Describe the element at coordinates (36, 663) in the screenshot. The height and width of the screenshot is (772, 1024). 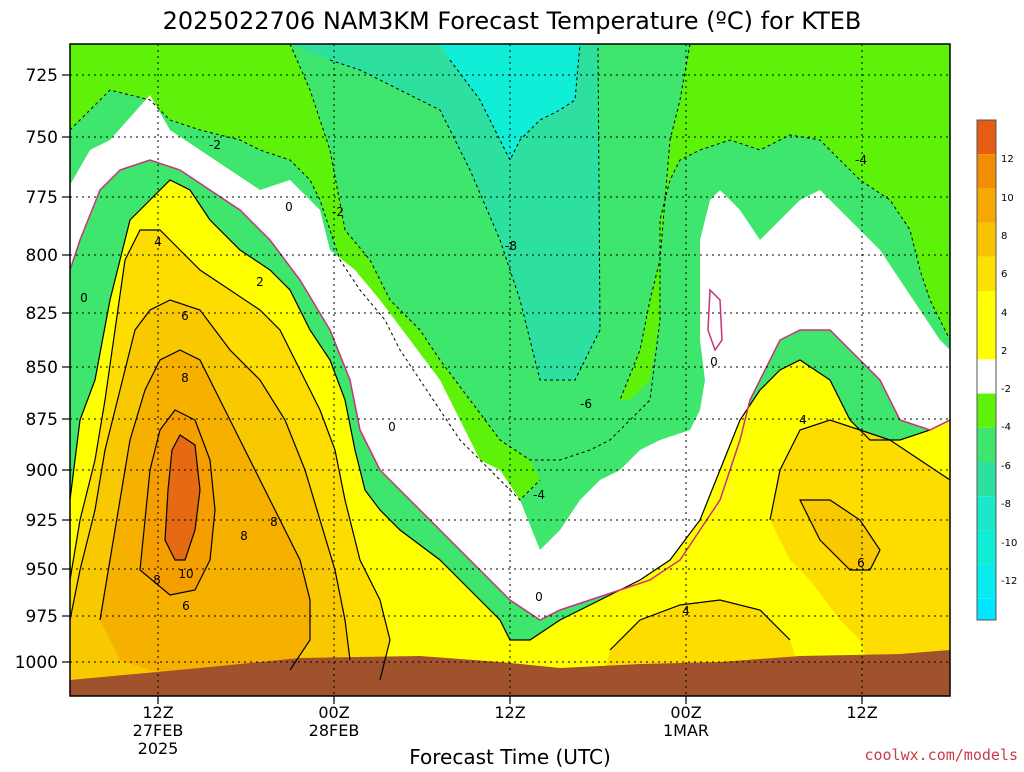
I see `y-tick-label: 1000` at that location.